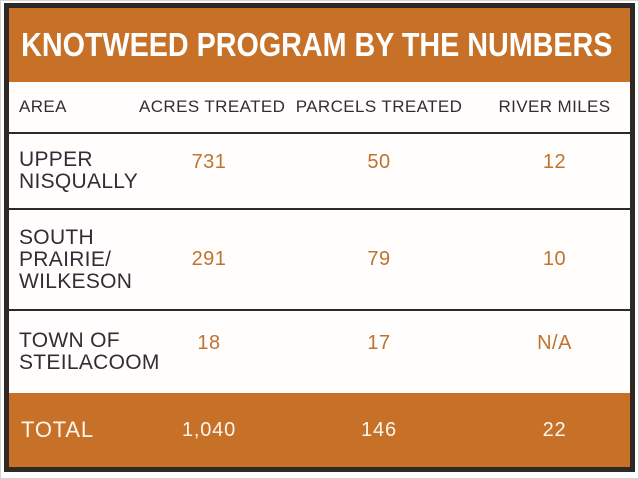 The width and height of the screenshot is (639, 479). I want to click on river-miles-value: 12, so click(554, 161).